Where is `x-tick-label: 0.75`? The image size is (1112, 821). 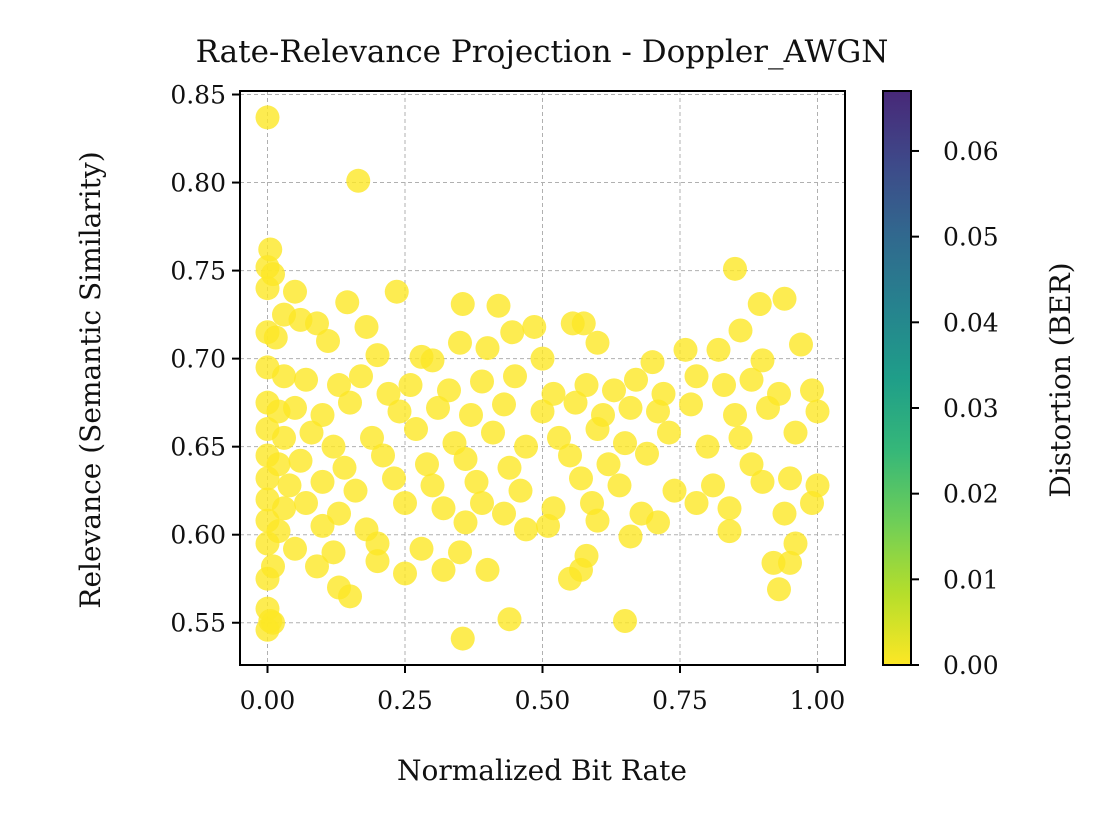 x-tick-label: 0.75 is located at coordinates (680, 700).